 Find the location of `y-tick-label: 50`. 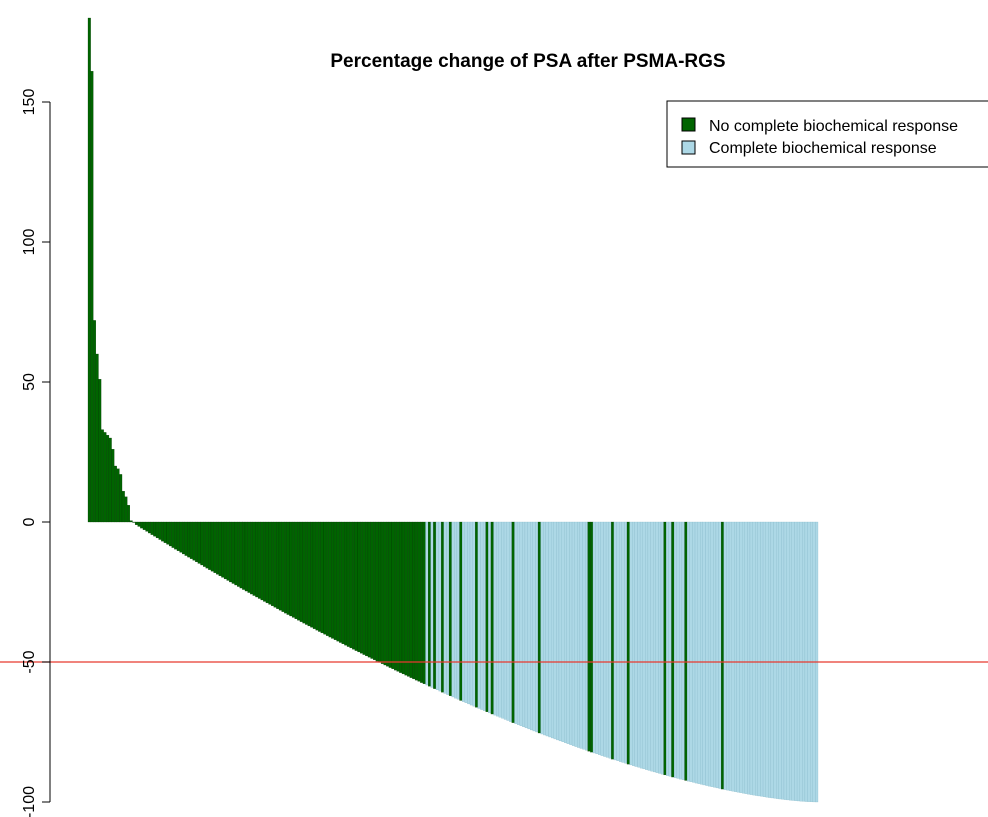

y-tick-label: 50 is located at coordinates (29, 382).